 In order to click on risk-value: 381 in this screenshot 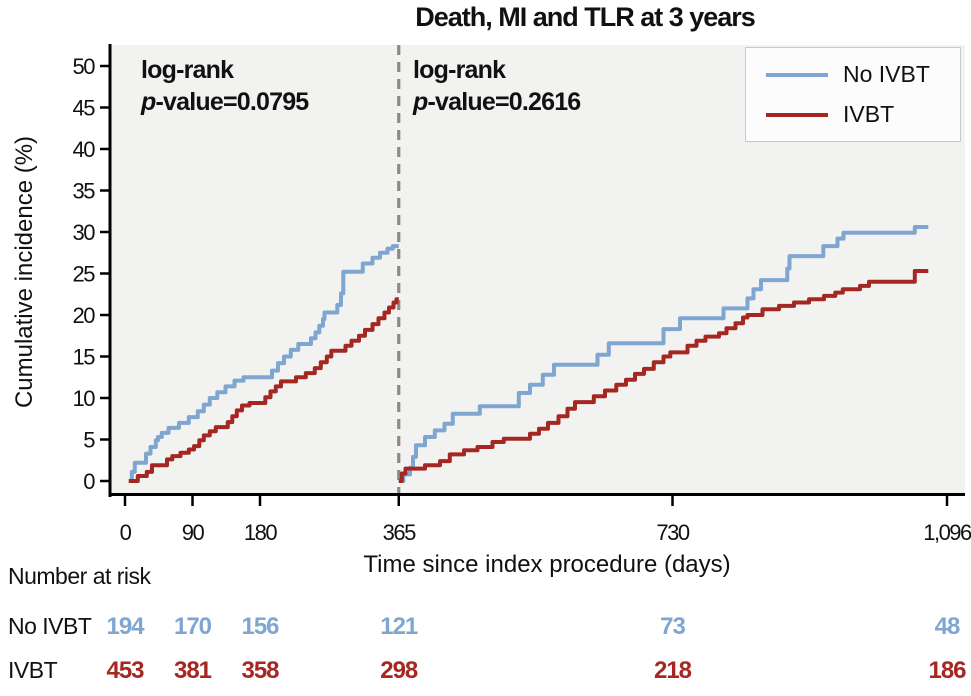, I will do `click(193, 670)`.